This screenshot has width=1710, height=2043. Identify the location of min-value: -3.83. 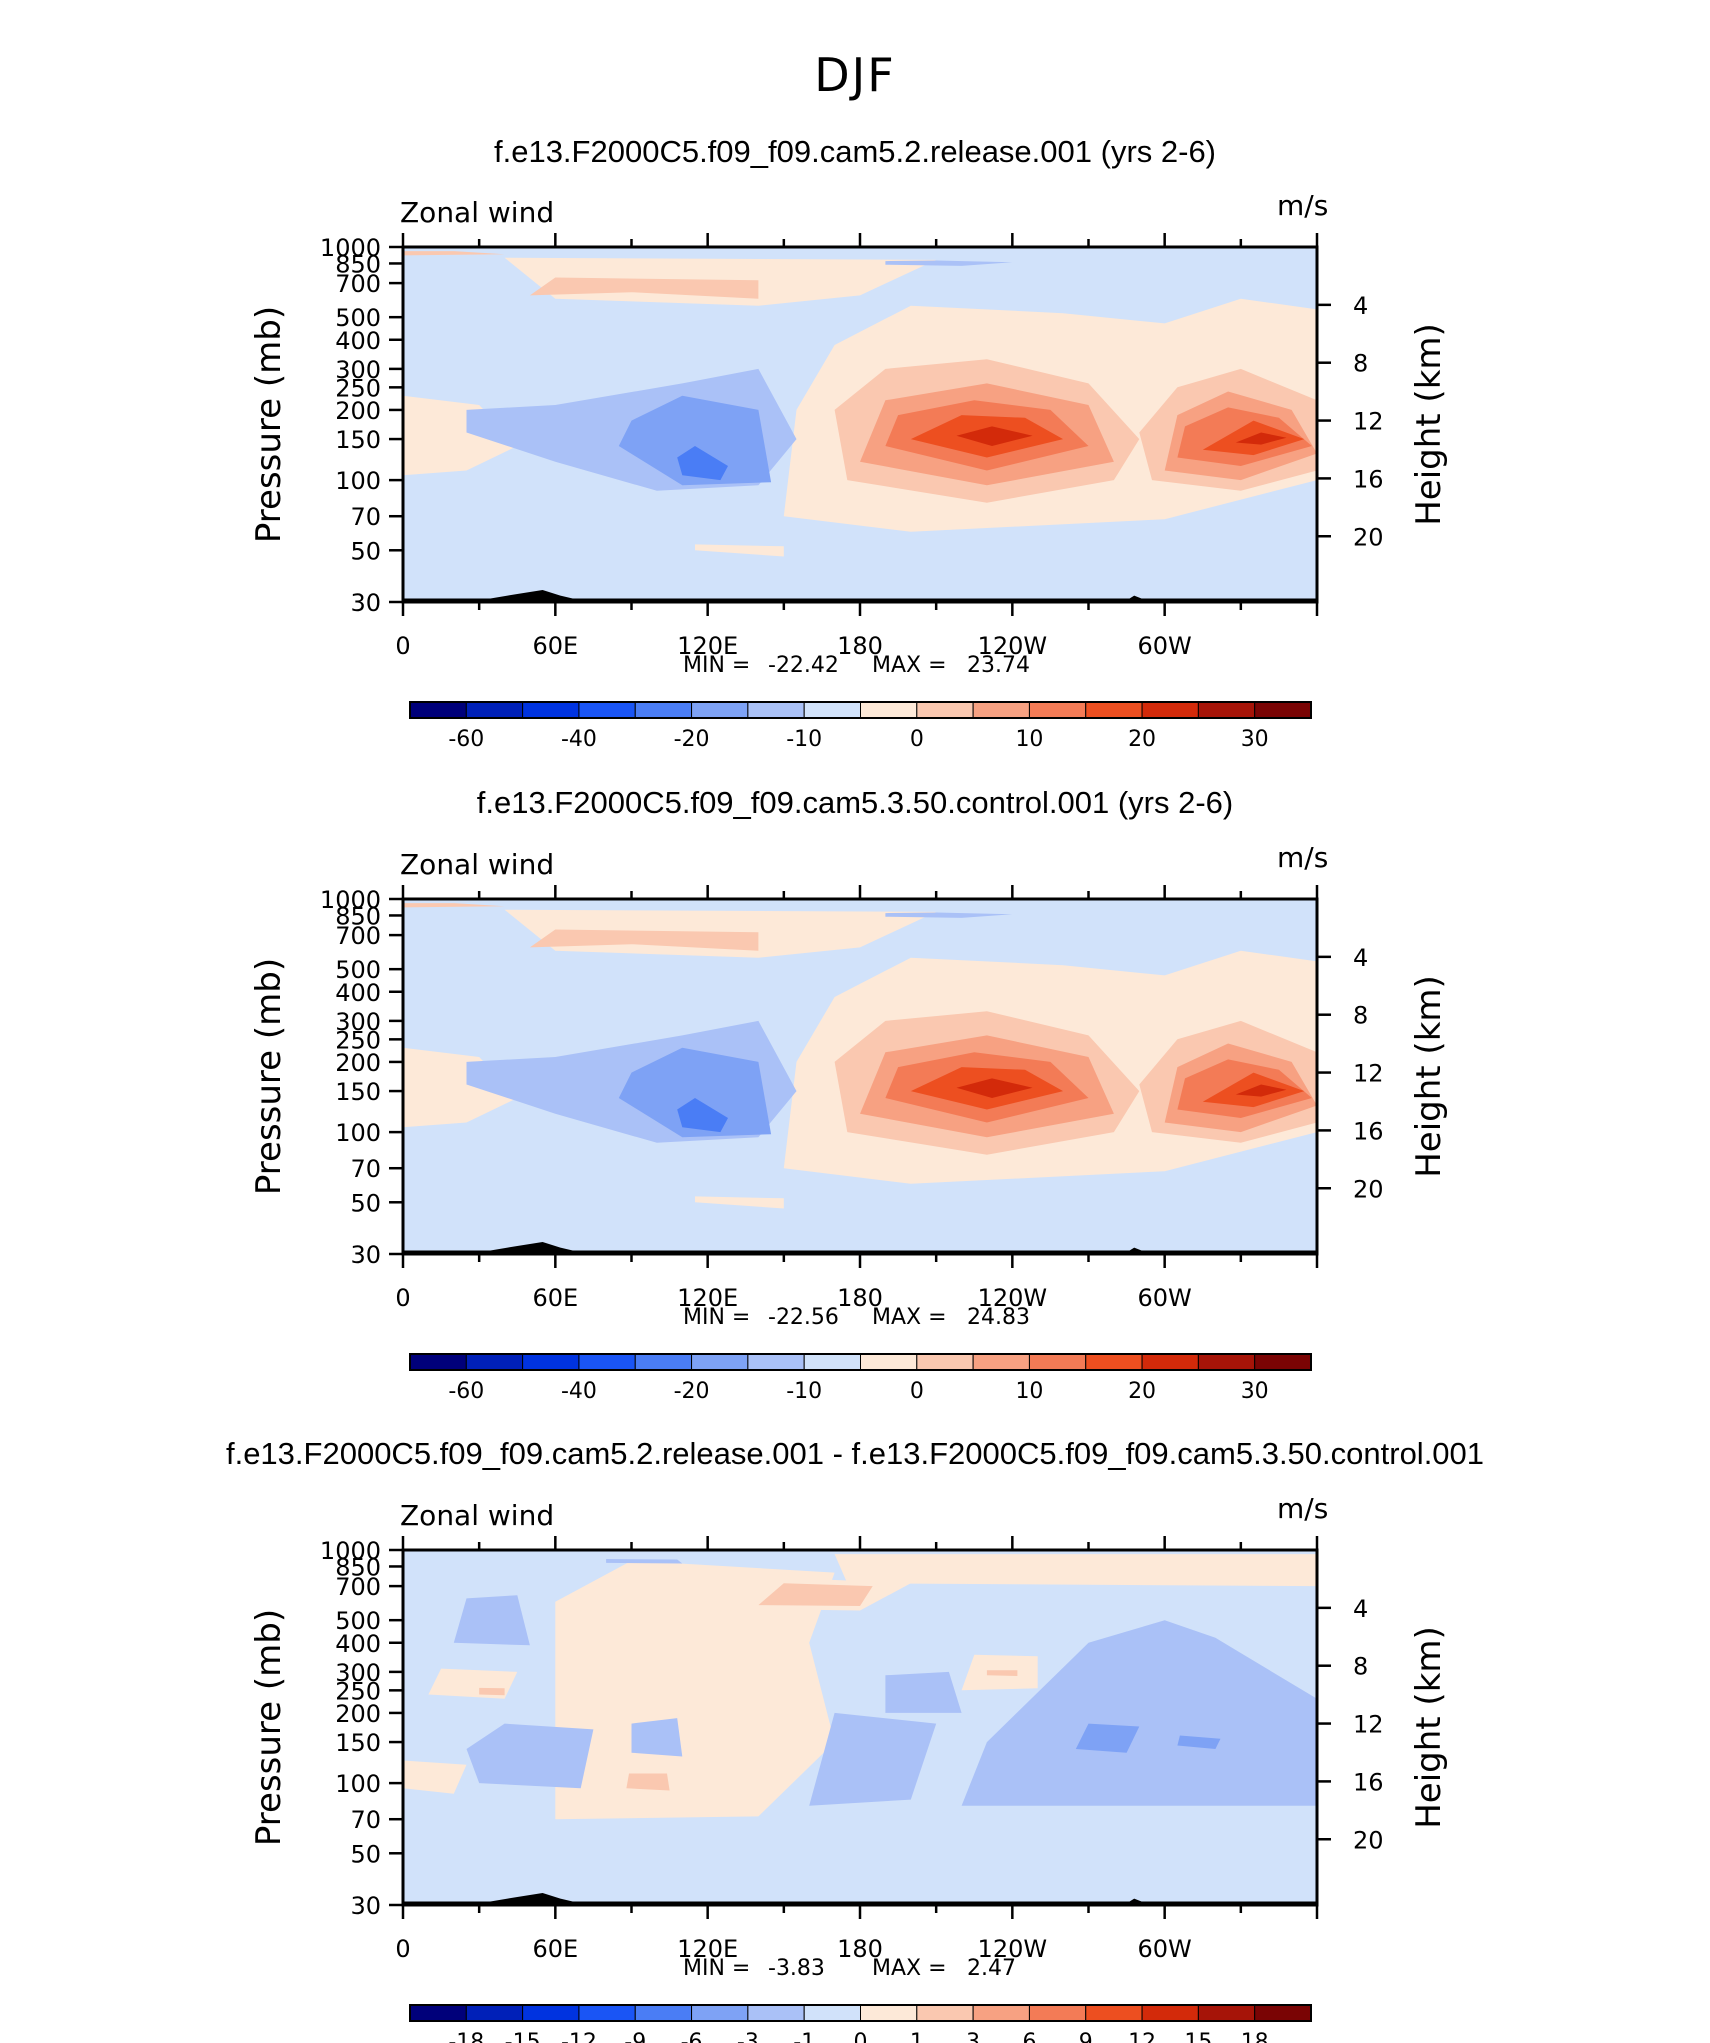
(796, 1968).